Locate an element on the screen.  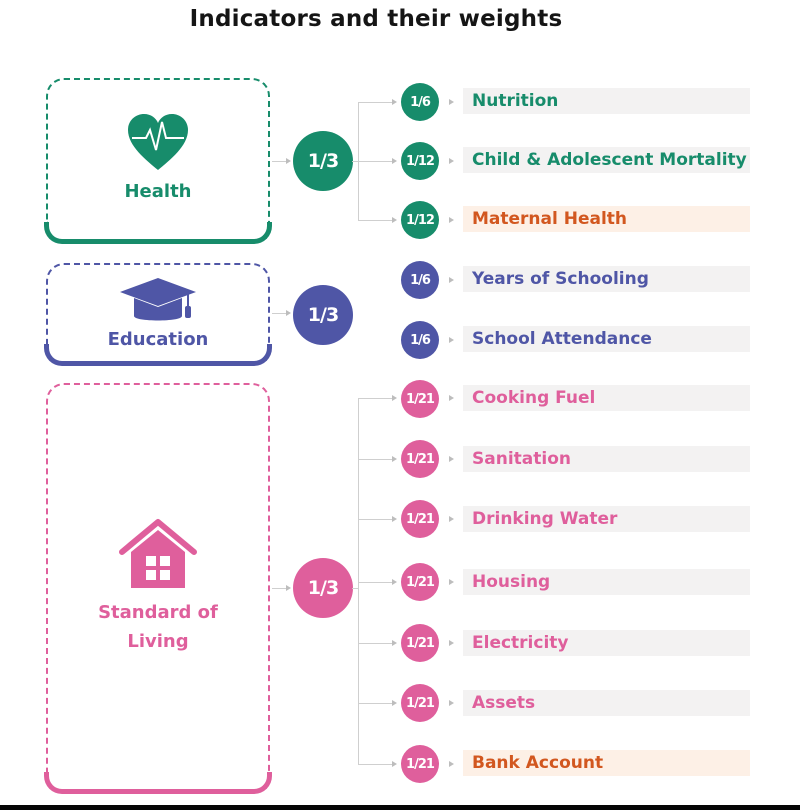
indicator-housing: Housing is located at coordinates (606, 582).